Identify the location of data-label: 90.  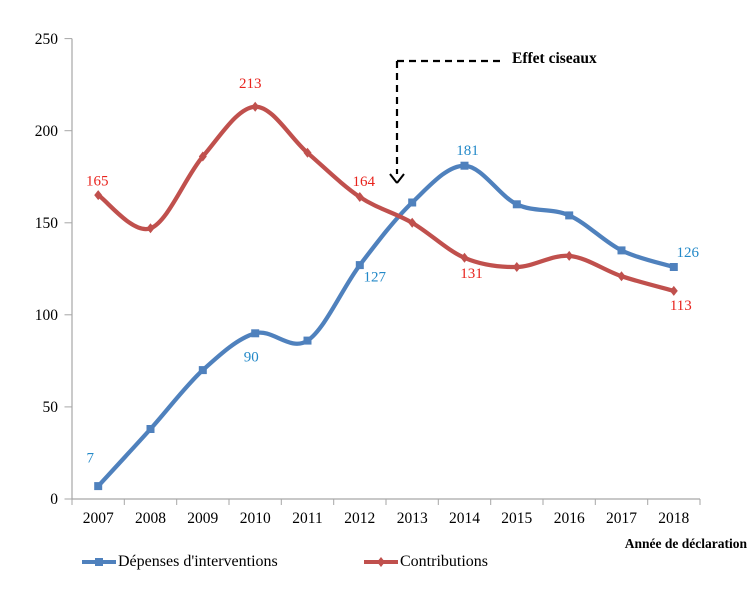
(251, 358).